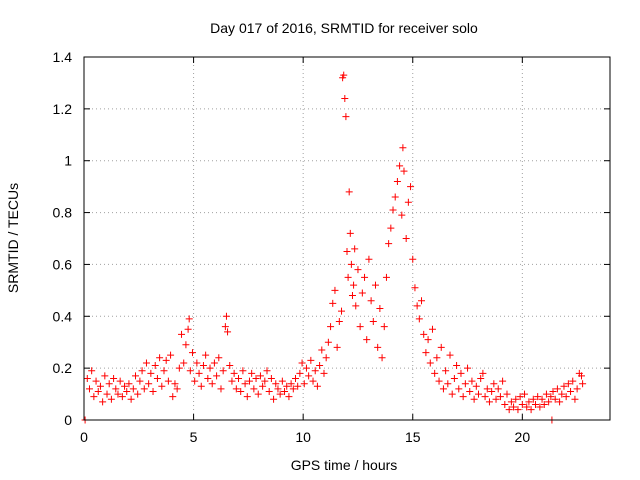 Image resolution: width=640 pixels, height=480 pixels. What do you see at coordinates (344, 465) in the screenshot?
I see `x-axis-label: GPS time / hours` at bounding box center [344, 465].